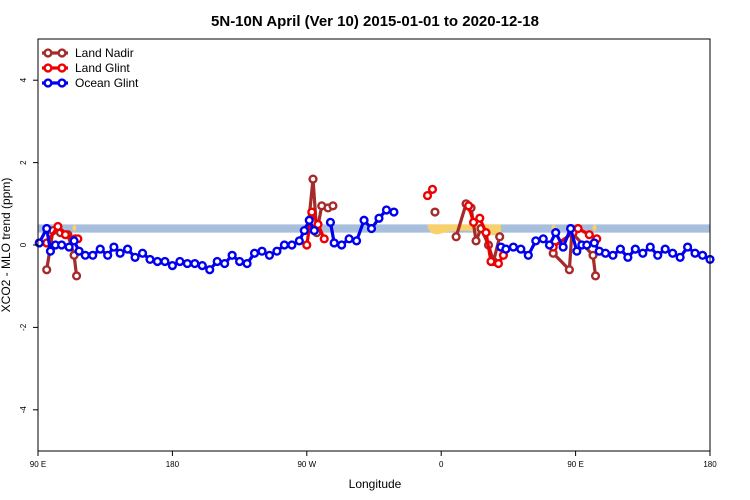 The width and height of the screenshot is (750, 500). I want to click on legend-item: Land Nadir, so click(88, 53).